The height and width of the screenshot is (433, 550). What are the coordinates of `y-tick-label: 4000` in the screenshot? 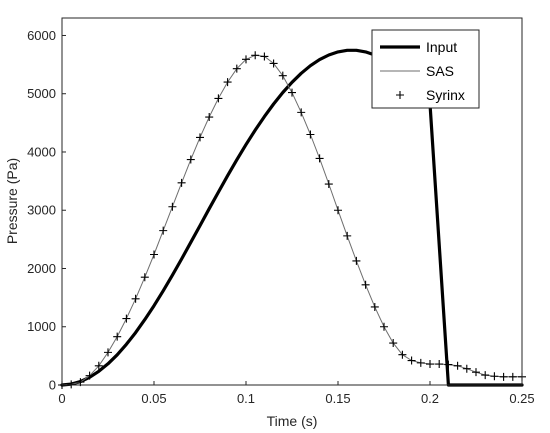 It's located at (41, 151).